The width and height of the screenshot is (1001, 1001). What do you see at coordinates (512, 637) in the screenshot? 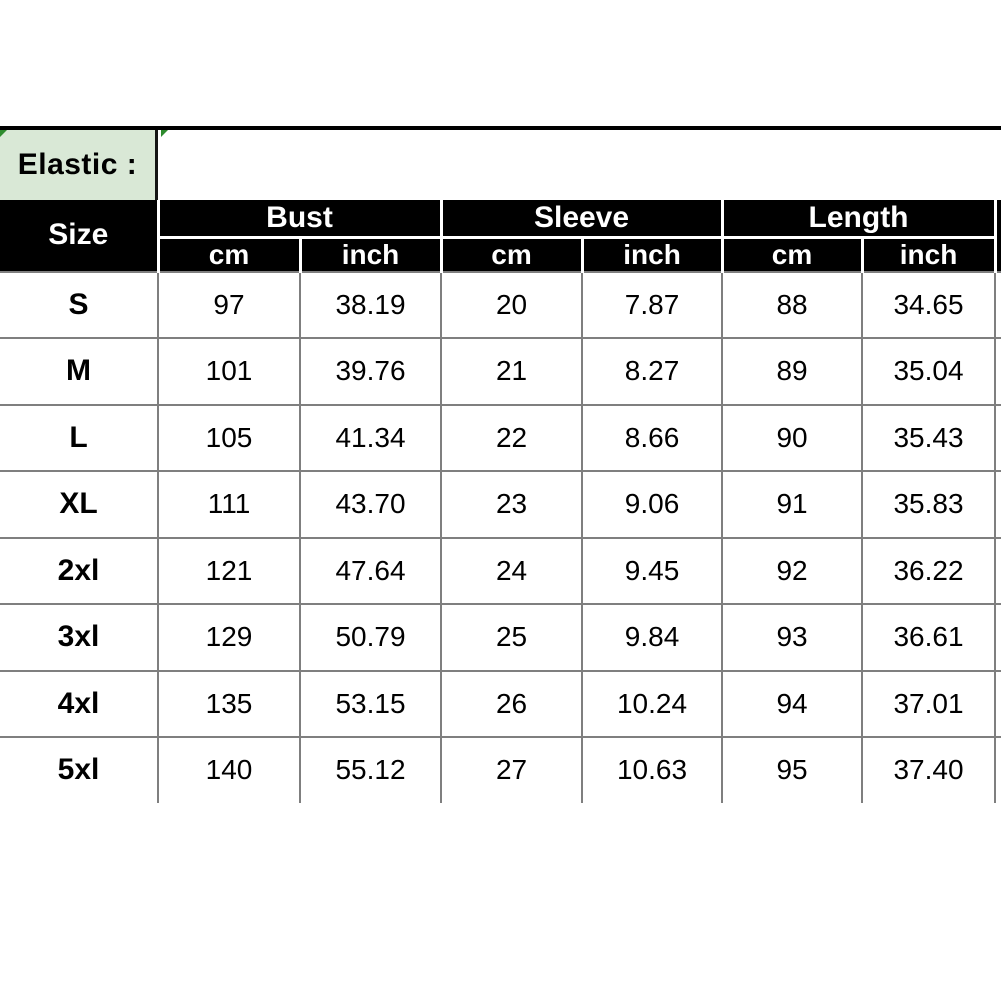
I see `value-cell: 25` at bounding box center [512, 637].